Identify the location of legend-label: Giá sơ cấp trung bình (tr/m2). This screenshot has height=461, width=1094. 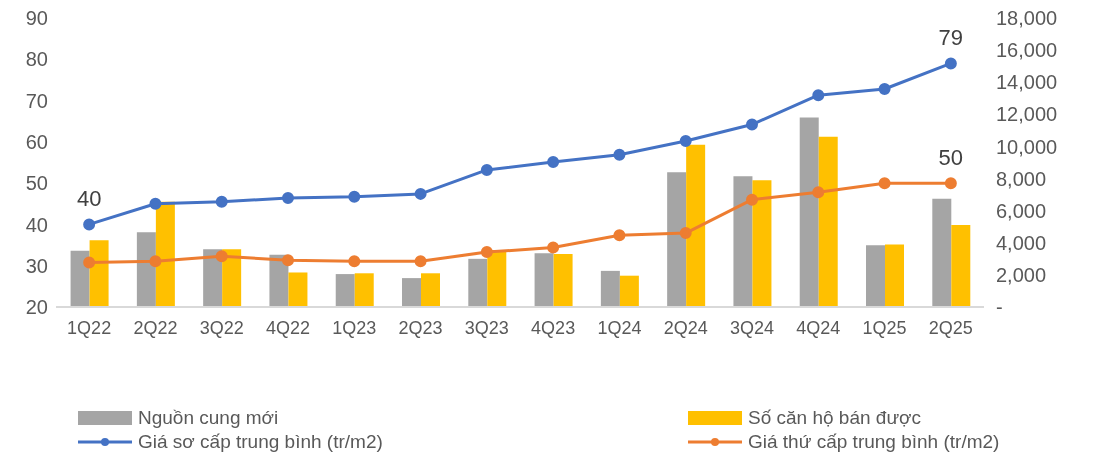
(260, 442).